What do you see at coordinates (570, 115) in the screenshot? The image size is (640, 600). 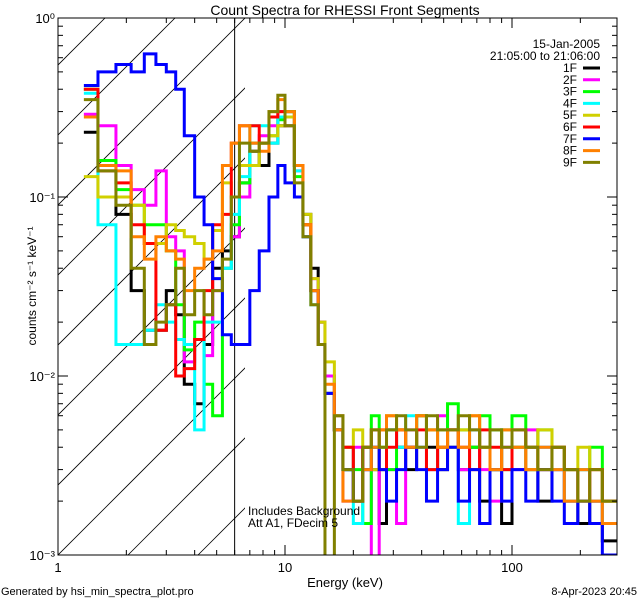 I see `legend-label-5F: 5F` at bounding box center [570, 115].